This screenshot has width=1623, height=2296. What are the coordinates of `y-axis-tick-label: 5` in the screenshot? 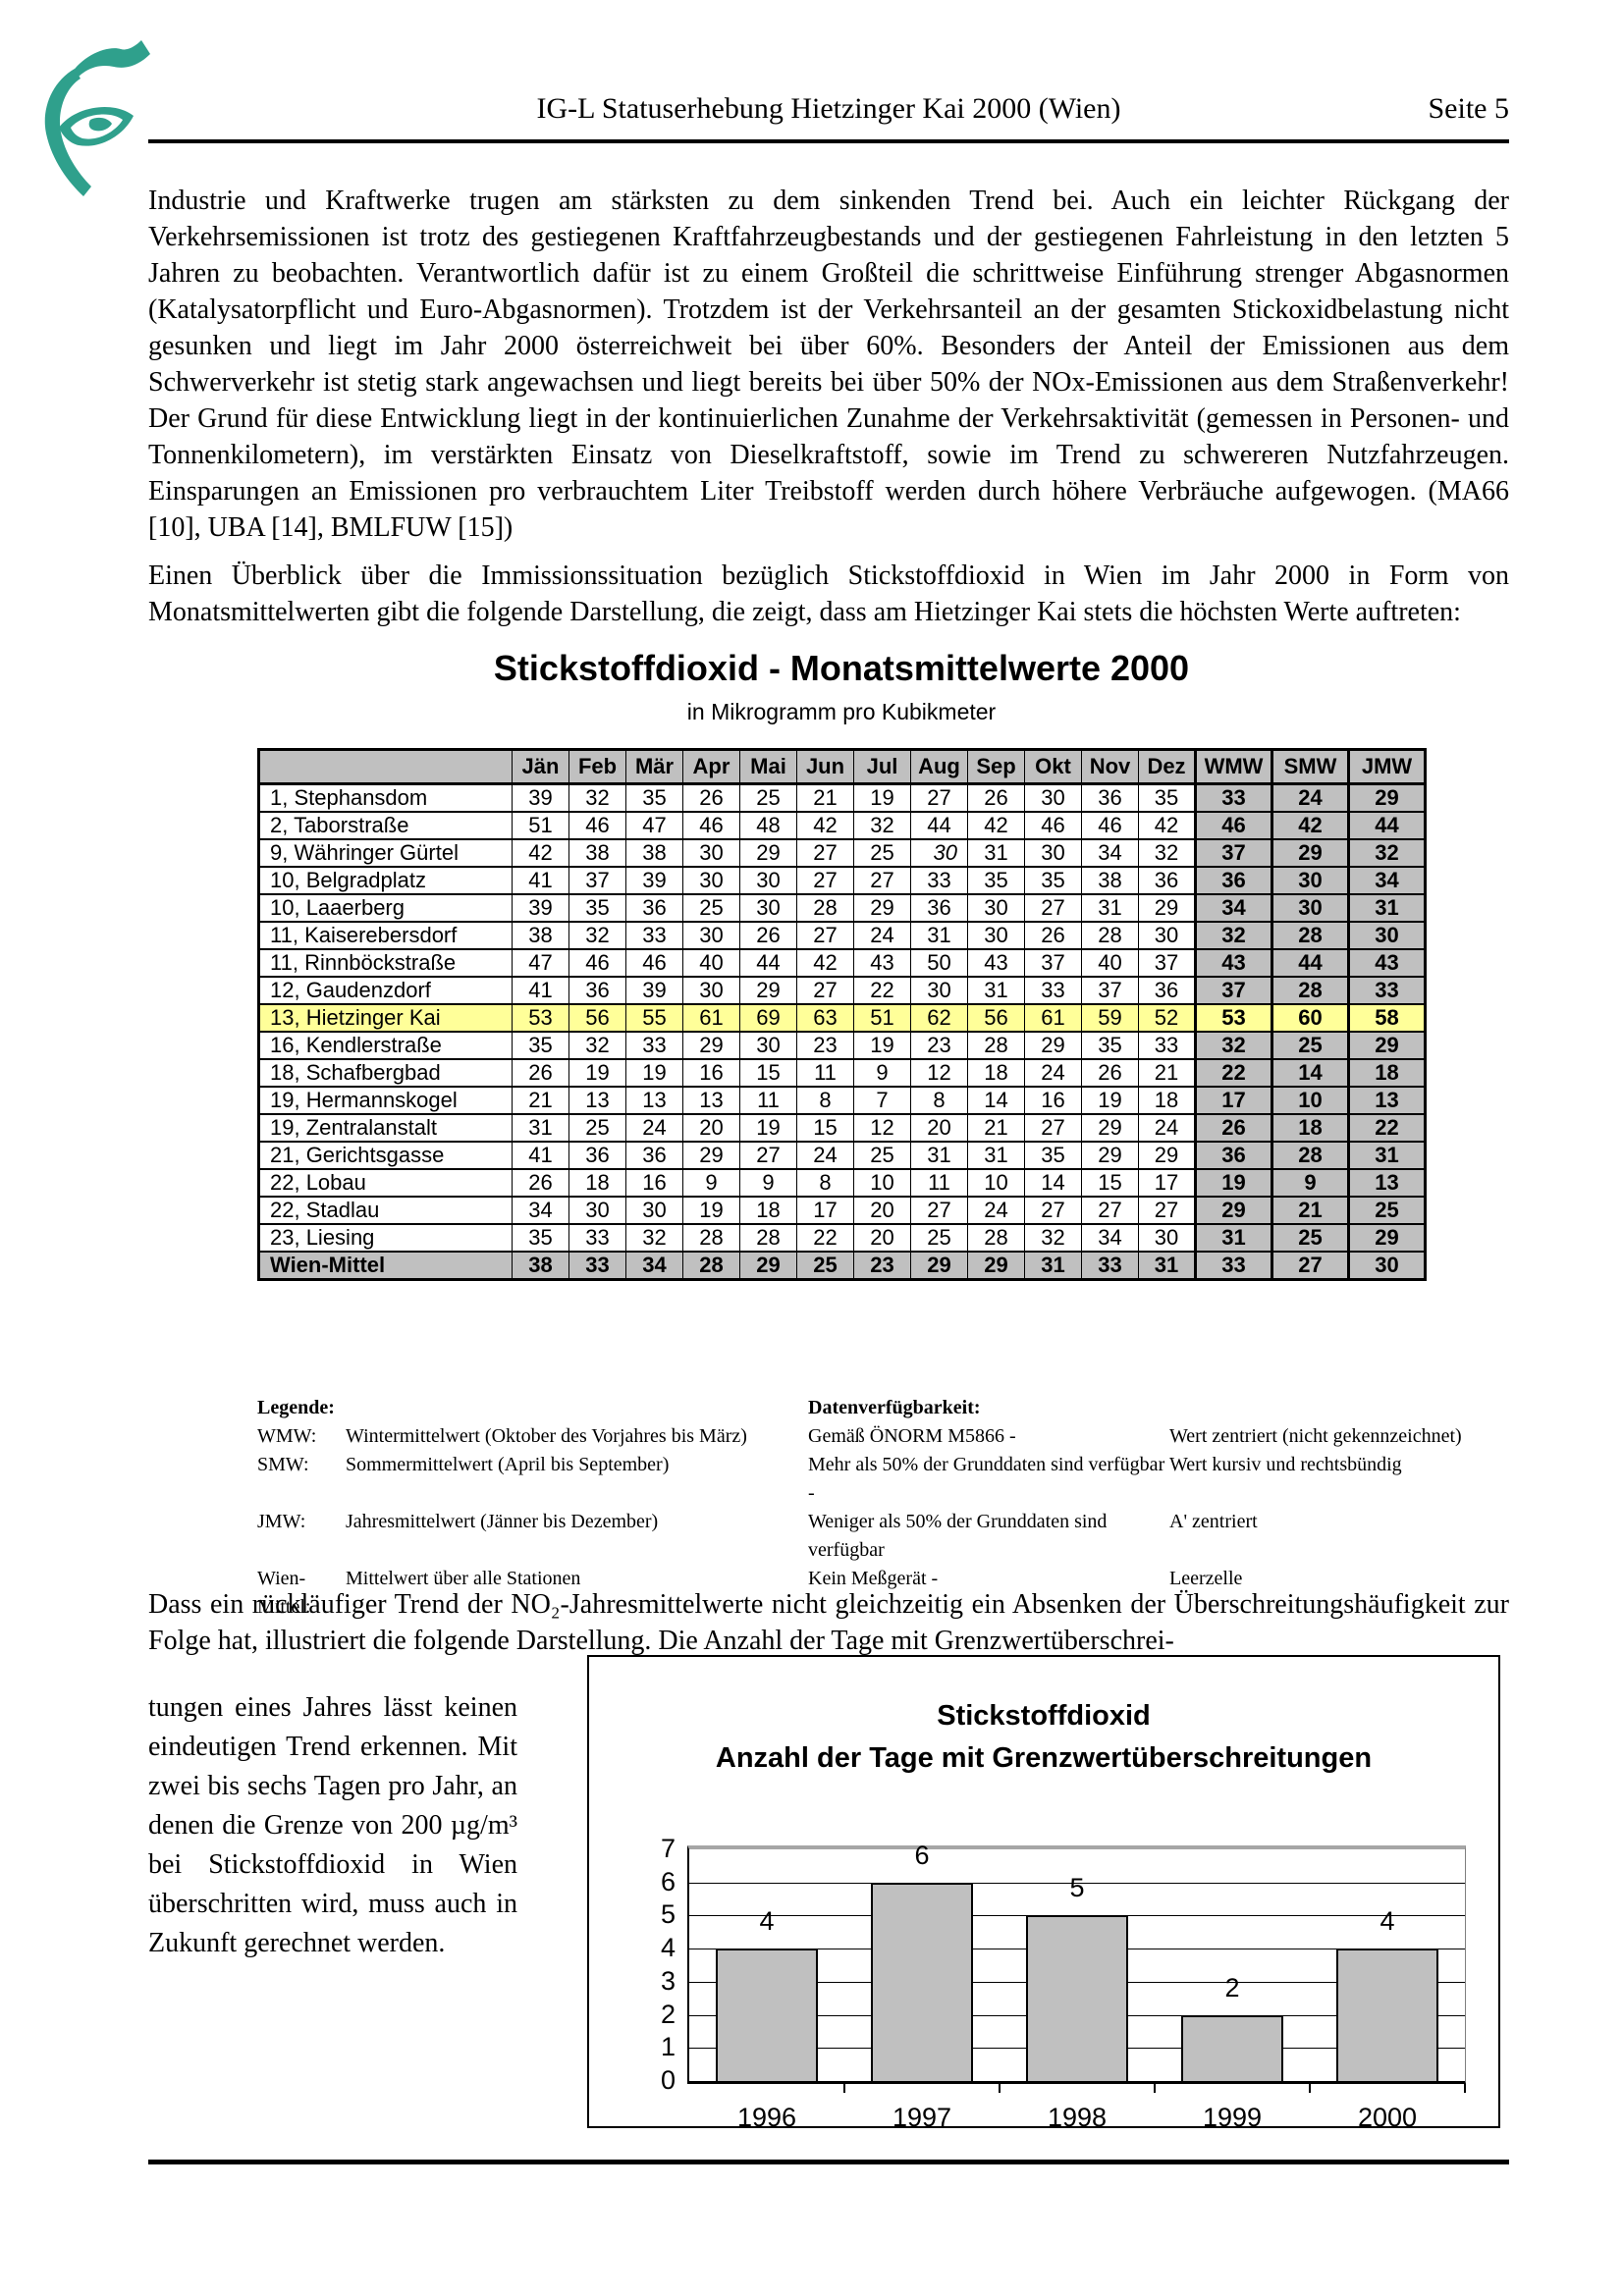 It's located at (668, 1914).